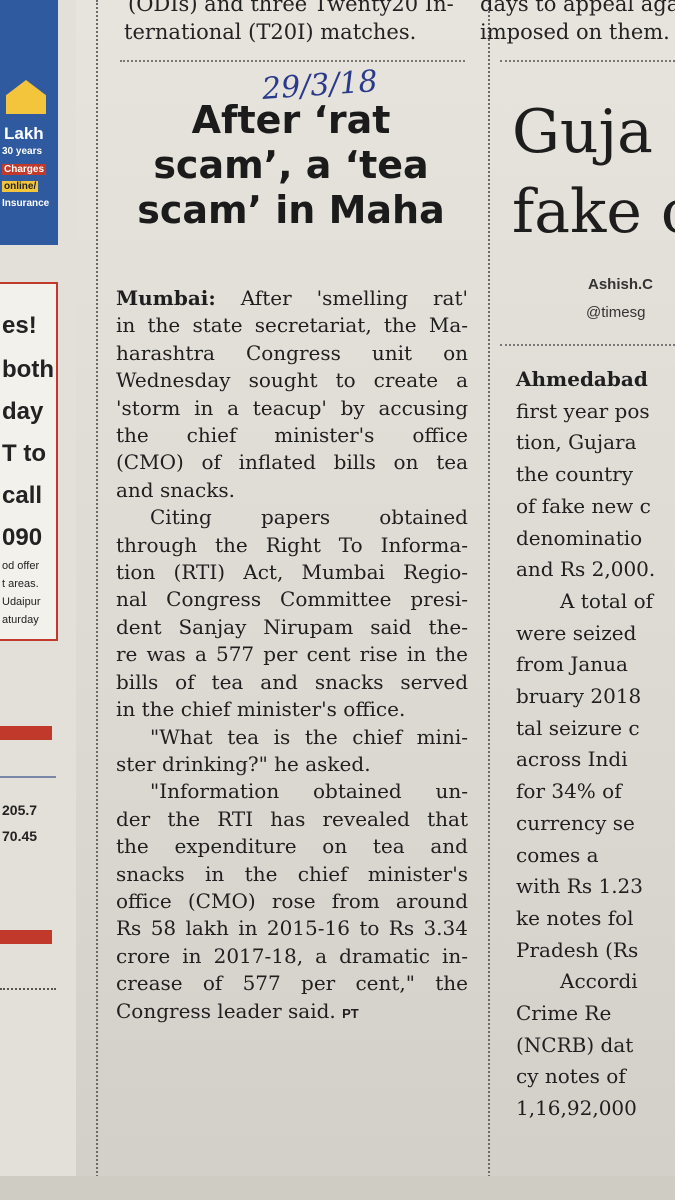 This screenshot has height=1200, width=675. Describe the element at coordinates (20, 186) in the screenshot. I see `ad-text: online/` at that location.